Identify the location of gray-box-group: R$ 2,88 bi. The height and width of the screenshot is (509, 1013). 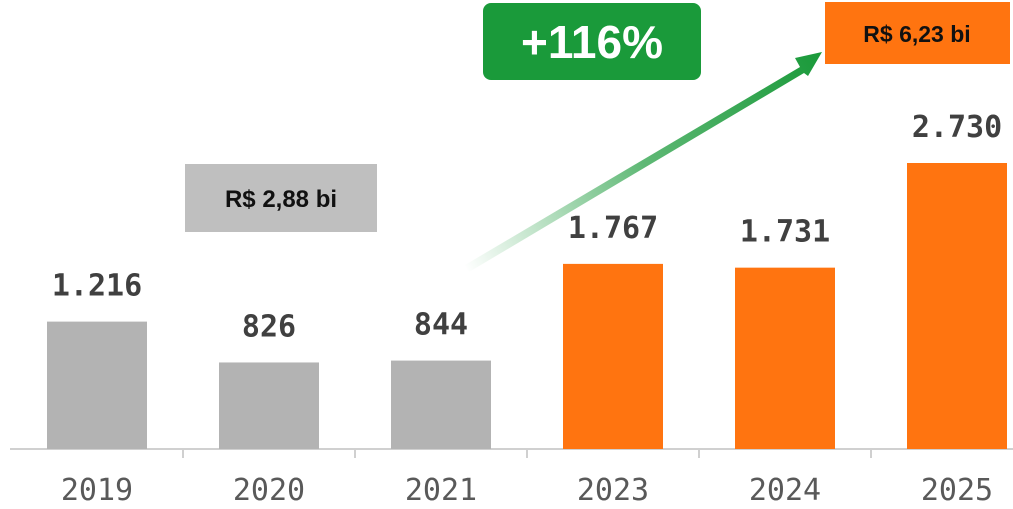
(281, 198).